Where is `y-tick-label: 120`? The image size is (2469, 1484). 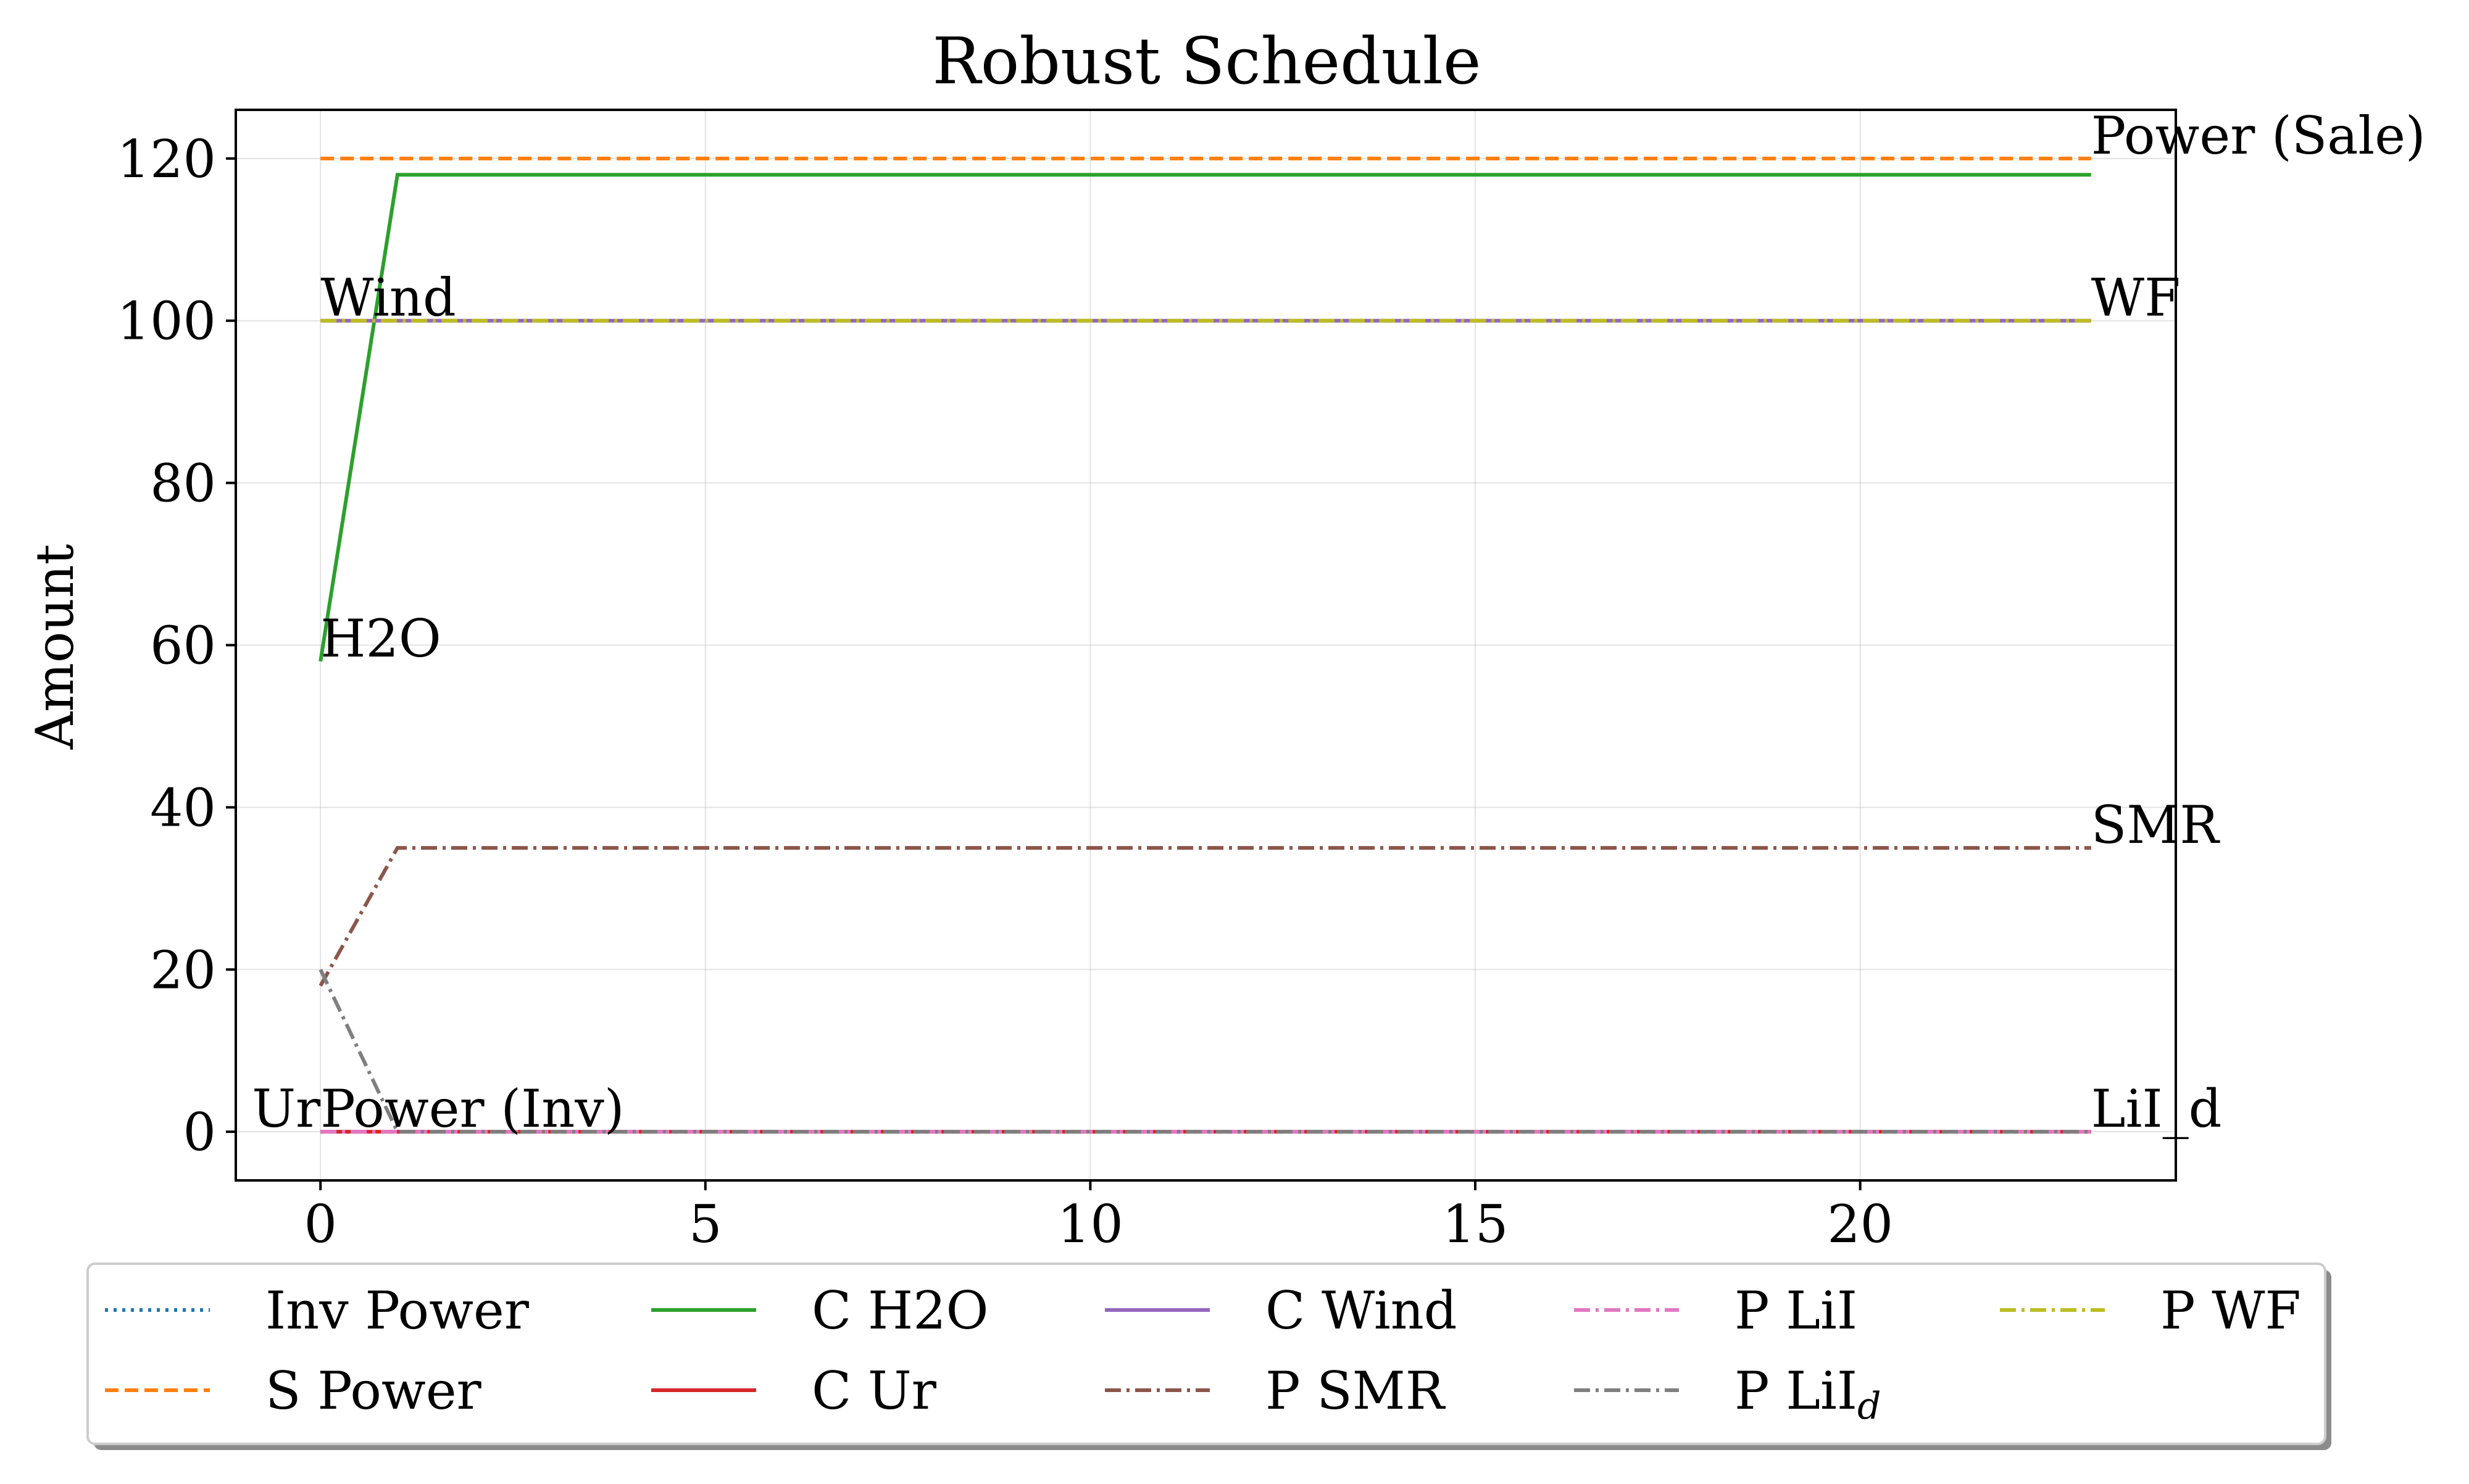 y-tick-label: 120 is located at coordinates (166, 159).